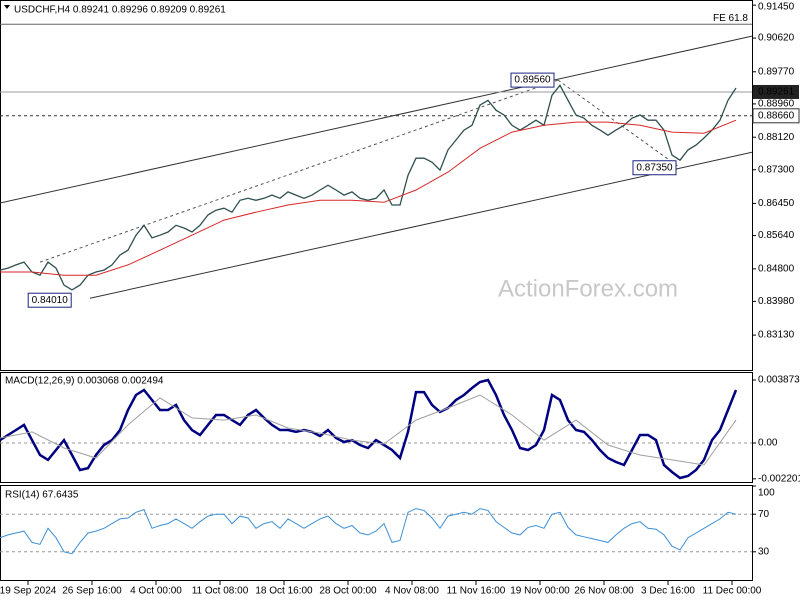 The height and width of the screenshot is (600, 800). What do you see at coordinates (84, 381) in the screenshot?
I see `macd-title: MACD(12,26,9) 0.003068 0.002494` at bounding box center [84, 381].